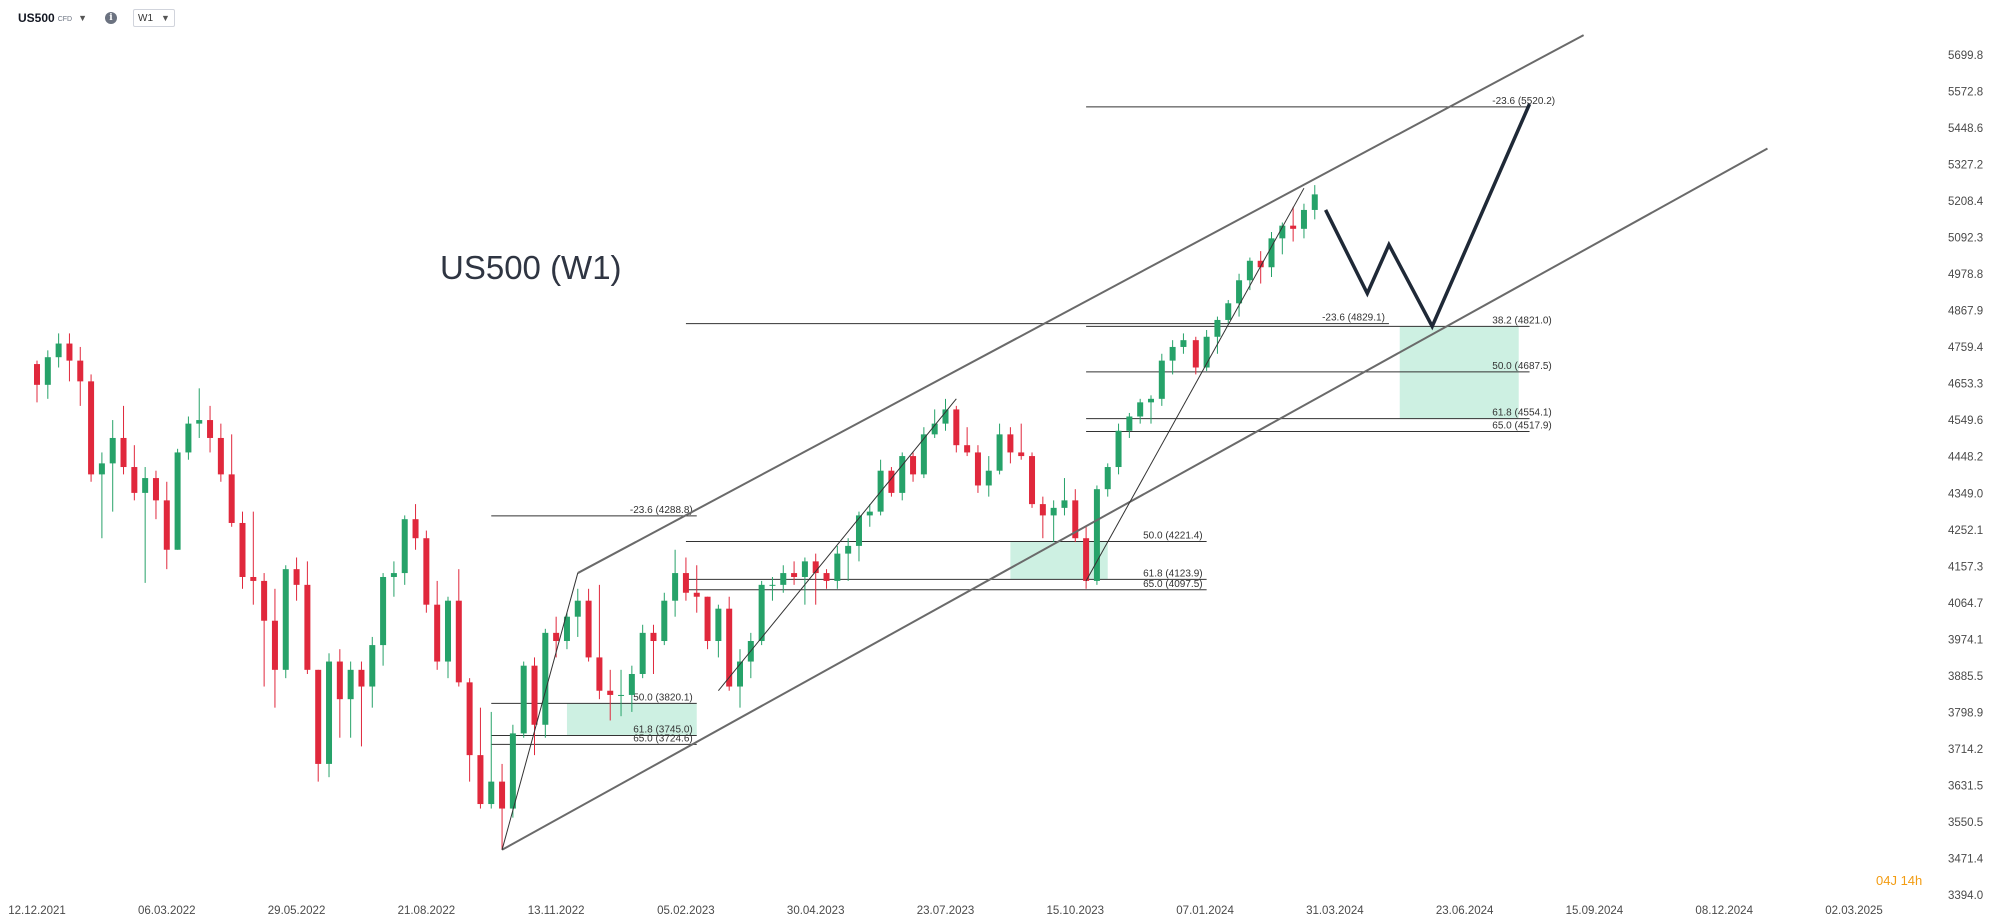 The image size is (1994, 922). Describe the element at coordinates (686, 911) in the screenshot. I see `date-tick-label: 05.02.2023` at that location.